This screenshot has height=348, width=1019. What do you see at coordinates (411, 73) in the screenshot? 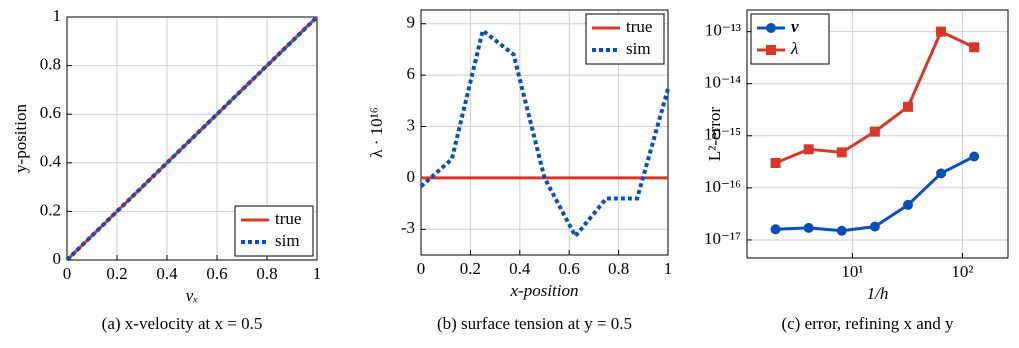
I see `y-tick-label: 6` at bounding box center [411, 73].